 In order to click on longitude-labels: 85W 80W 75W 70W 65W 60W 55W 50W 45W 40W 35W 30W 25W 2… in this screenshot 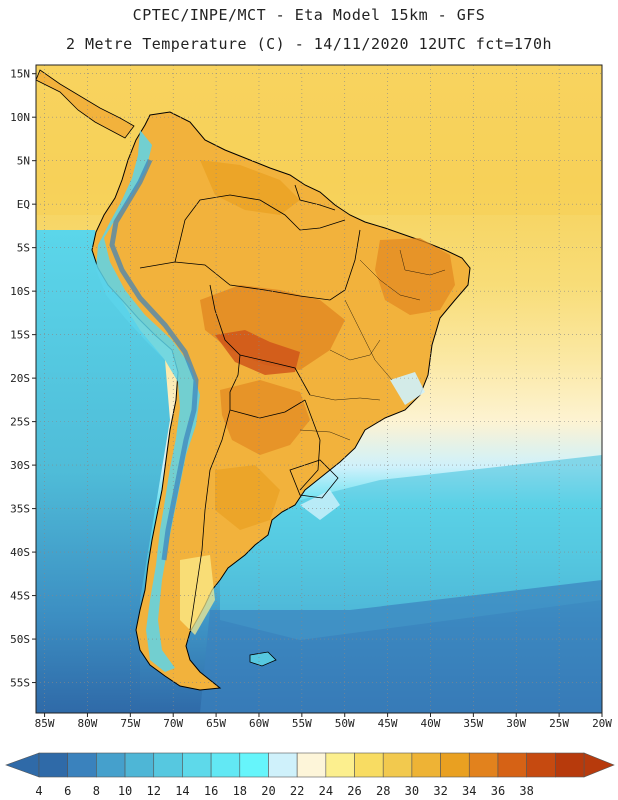, I will do `click(324, 723)`.